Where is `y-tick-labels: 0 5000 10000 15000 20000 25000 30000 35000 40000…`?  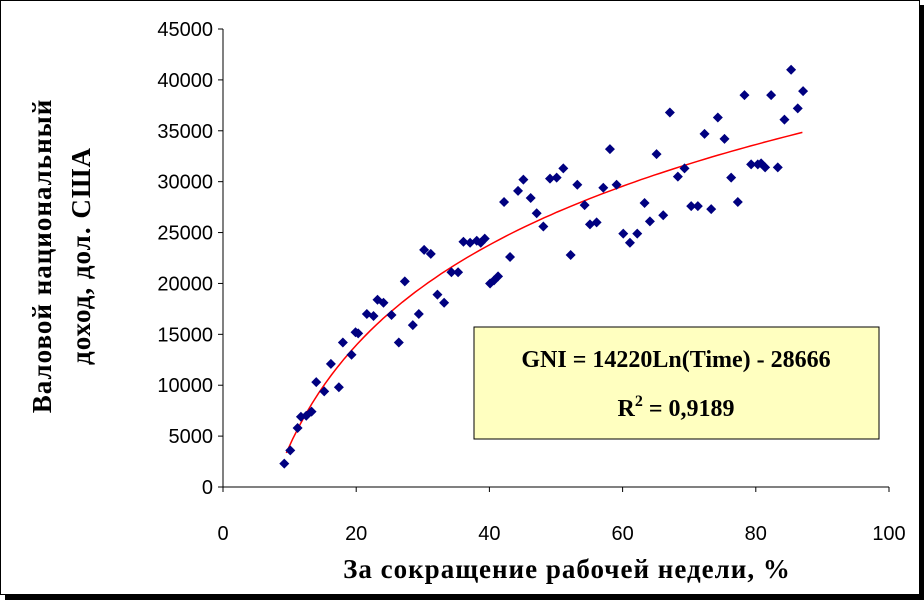 y-tick-labels: 0 5000 10000 15000 20000 25000 30000 35000 40000… is located at coordinates (185, 259).